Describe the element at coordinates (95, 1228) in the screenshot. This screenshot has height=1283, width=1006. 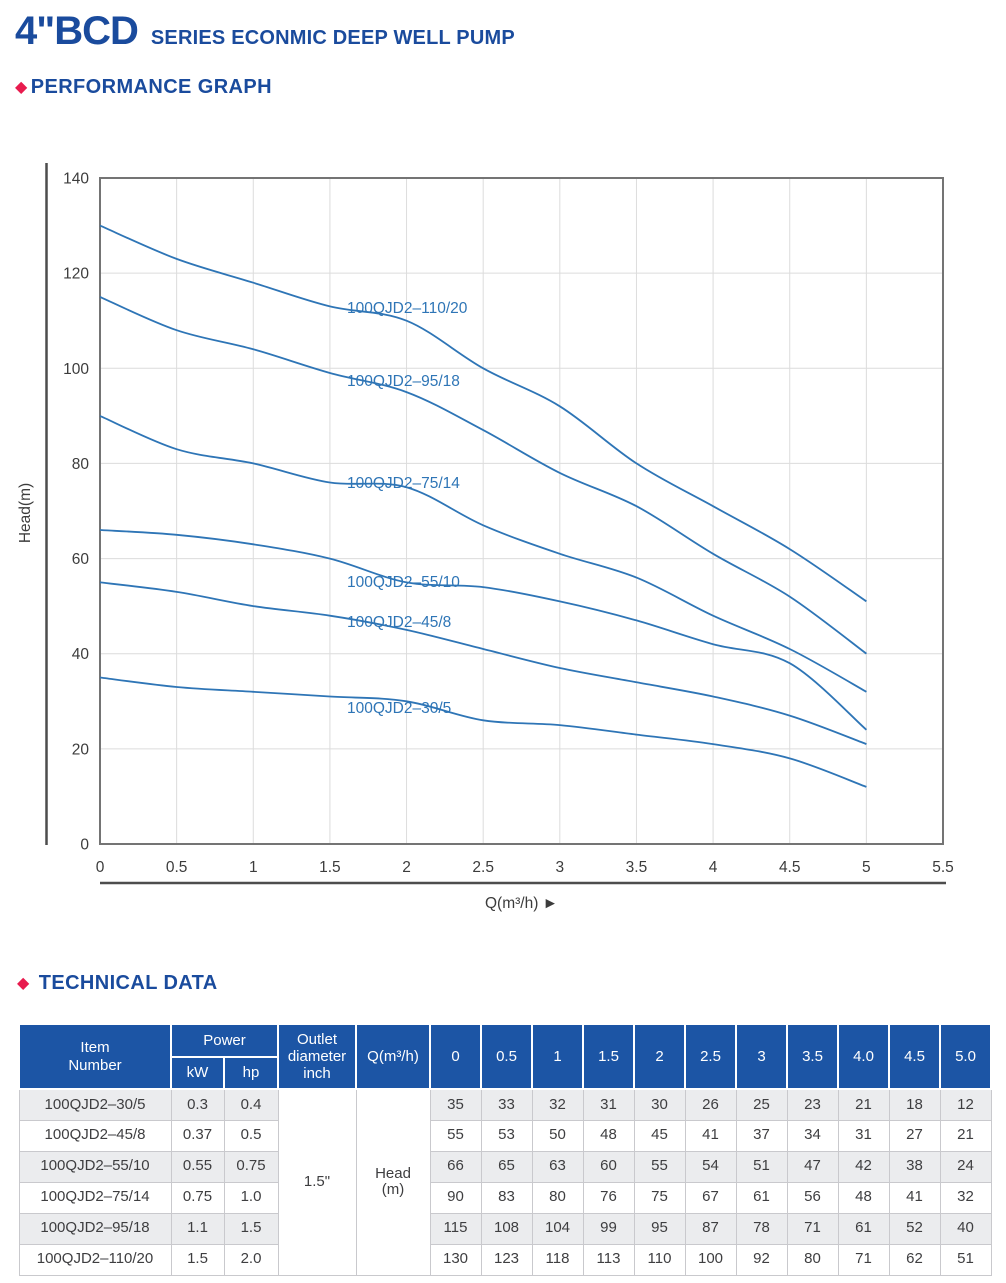
I see `item-number-cell: 100QJD2–95/18` at that location.